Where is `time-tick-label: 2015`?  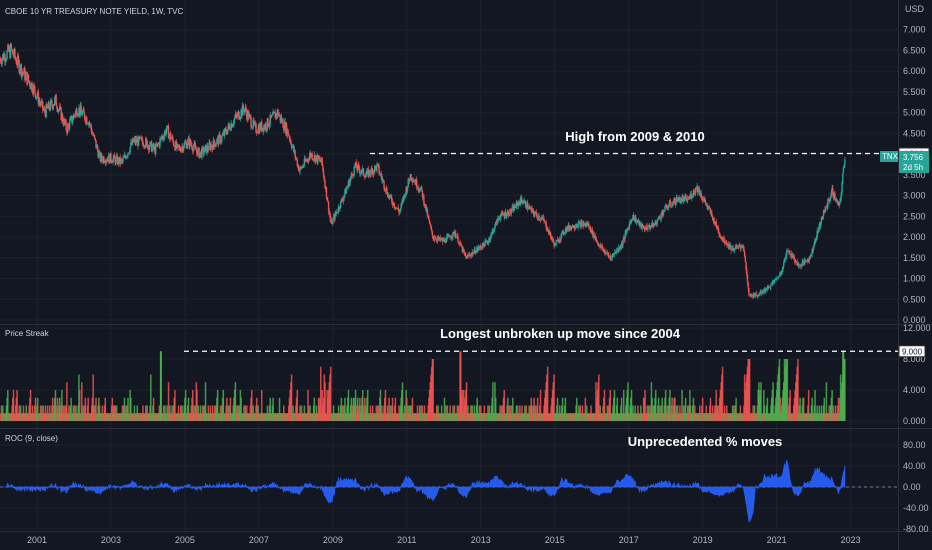
time-tick-label: 2015 is located at coordinates (555, 540).